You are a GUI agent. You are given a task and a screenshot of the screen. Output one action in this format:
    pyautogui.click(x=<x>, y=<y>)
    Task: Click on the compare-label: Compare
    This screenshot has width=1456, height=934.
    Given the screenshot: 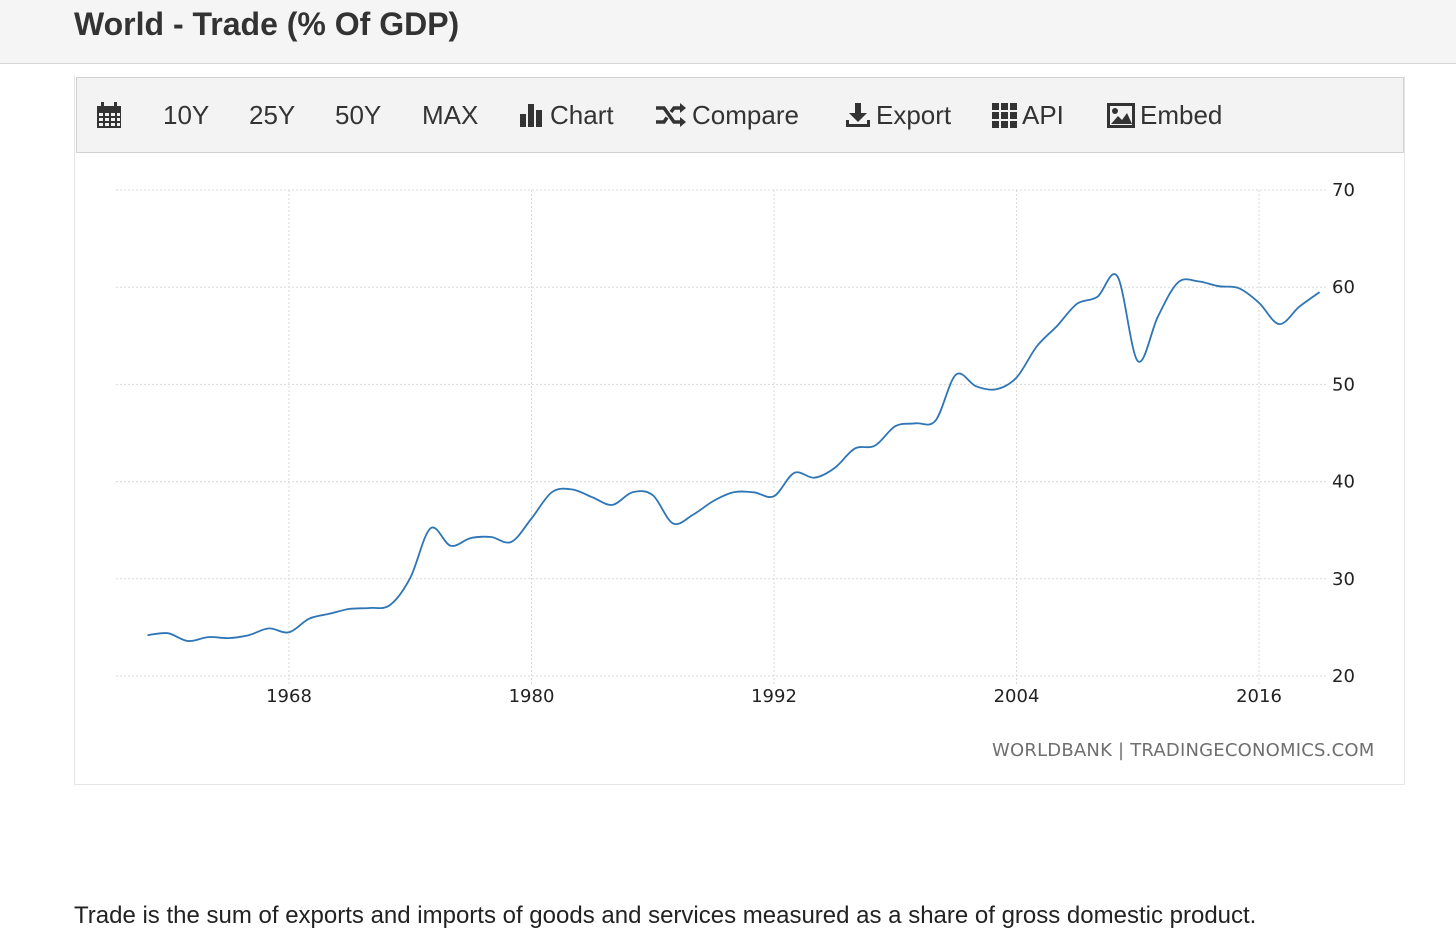 What is the action you would take?
    pyautogui.click(x=745, y=114)
    